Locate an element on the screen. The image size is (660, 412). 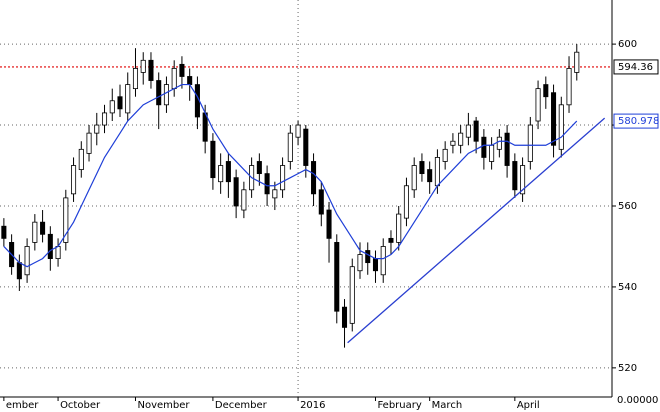
x-tick-label: December is located at coordinates (241, 405).